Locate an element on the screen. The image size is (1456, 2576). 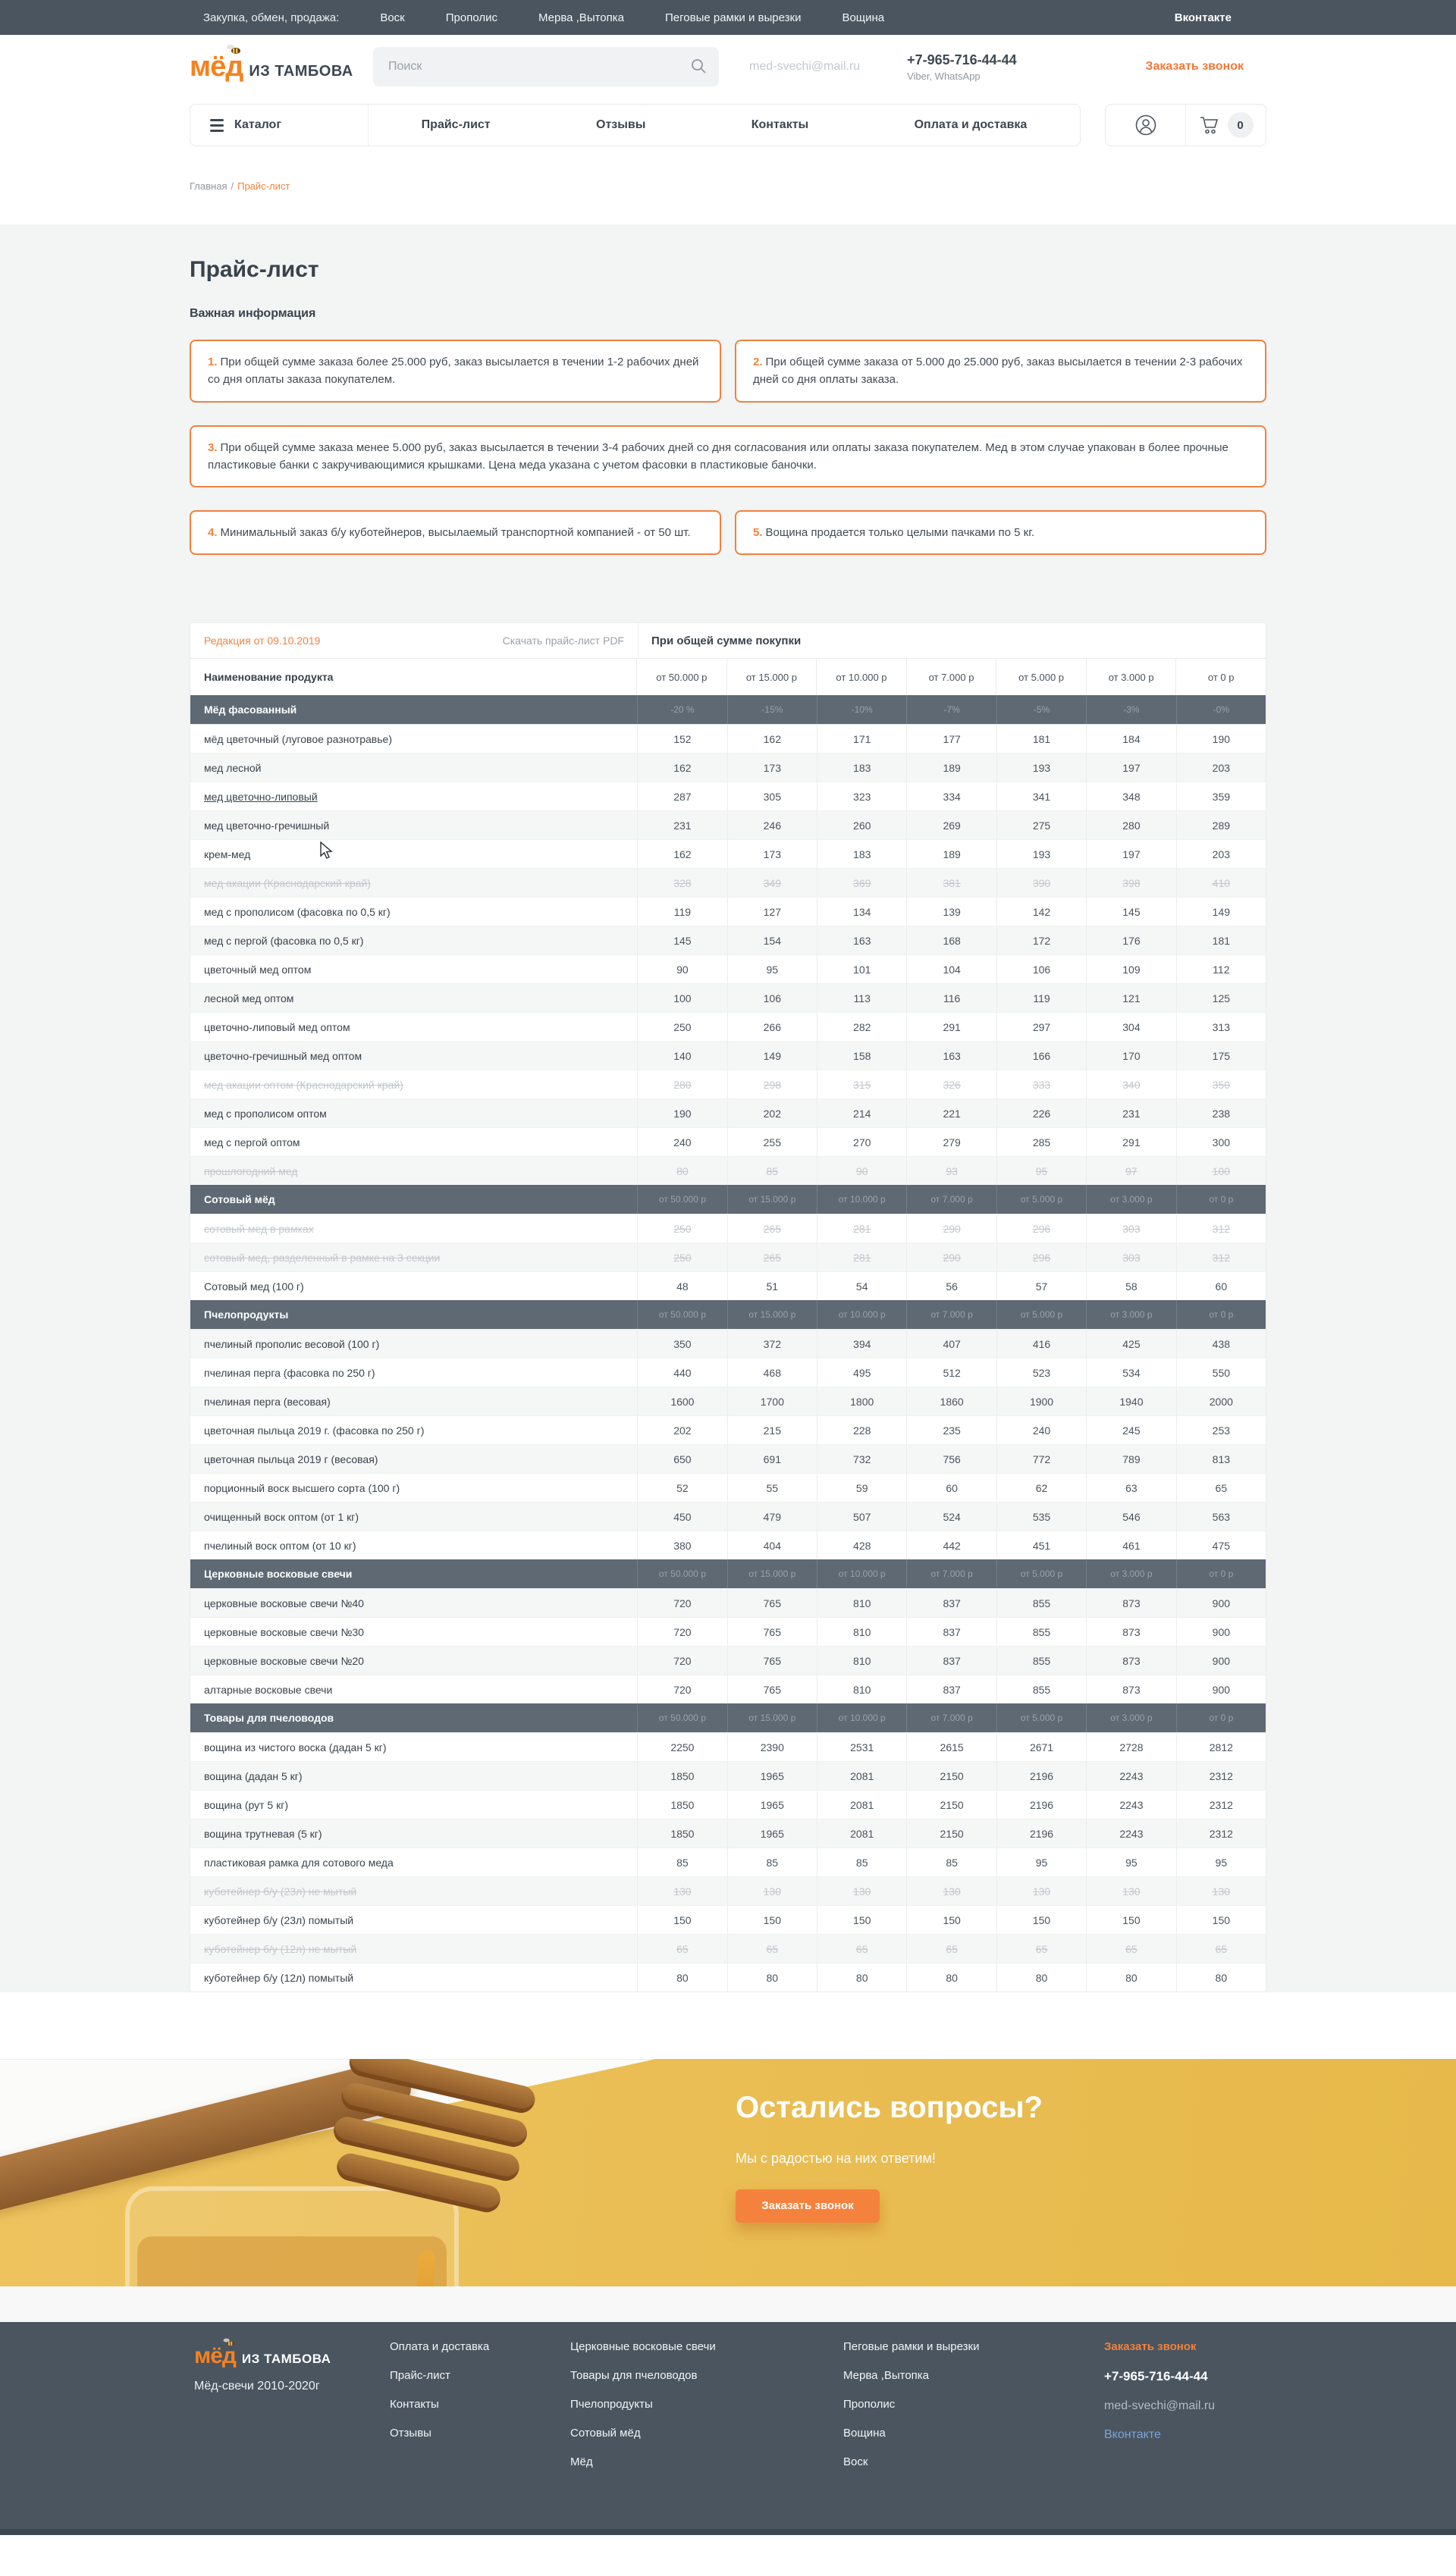
footer-link: Мерва ,Вытопка is located at coordinates (886, 2376).